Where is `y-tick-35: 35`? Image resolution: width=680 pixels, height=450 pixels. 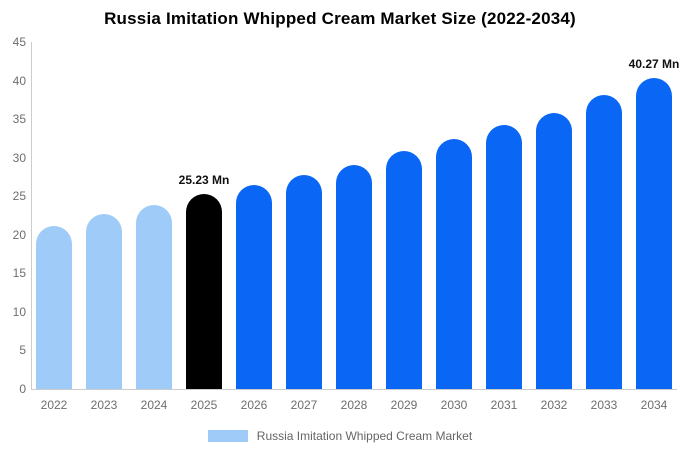
y-tick-35: 35 is located at coordinates (19, 119).